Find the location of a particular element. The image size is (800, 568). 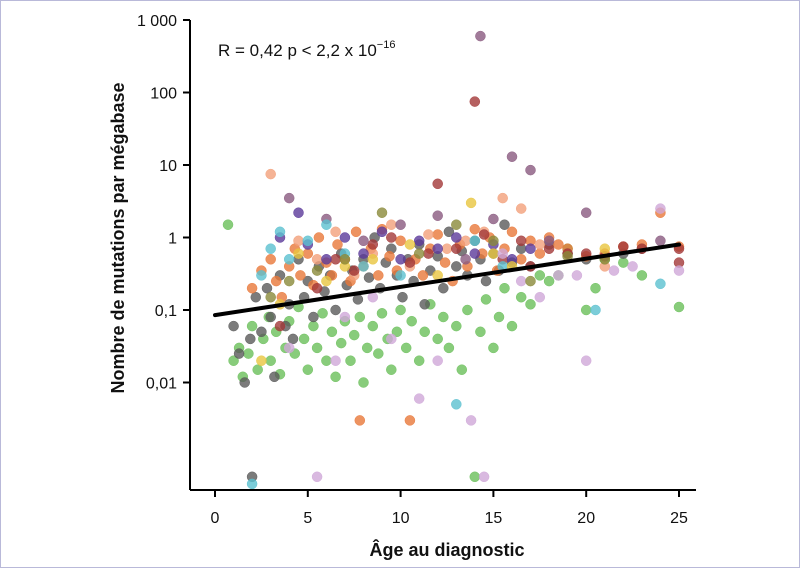

trend-line is located at coordinates (447, 280).